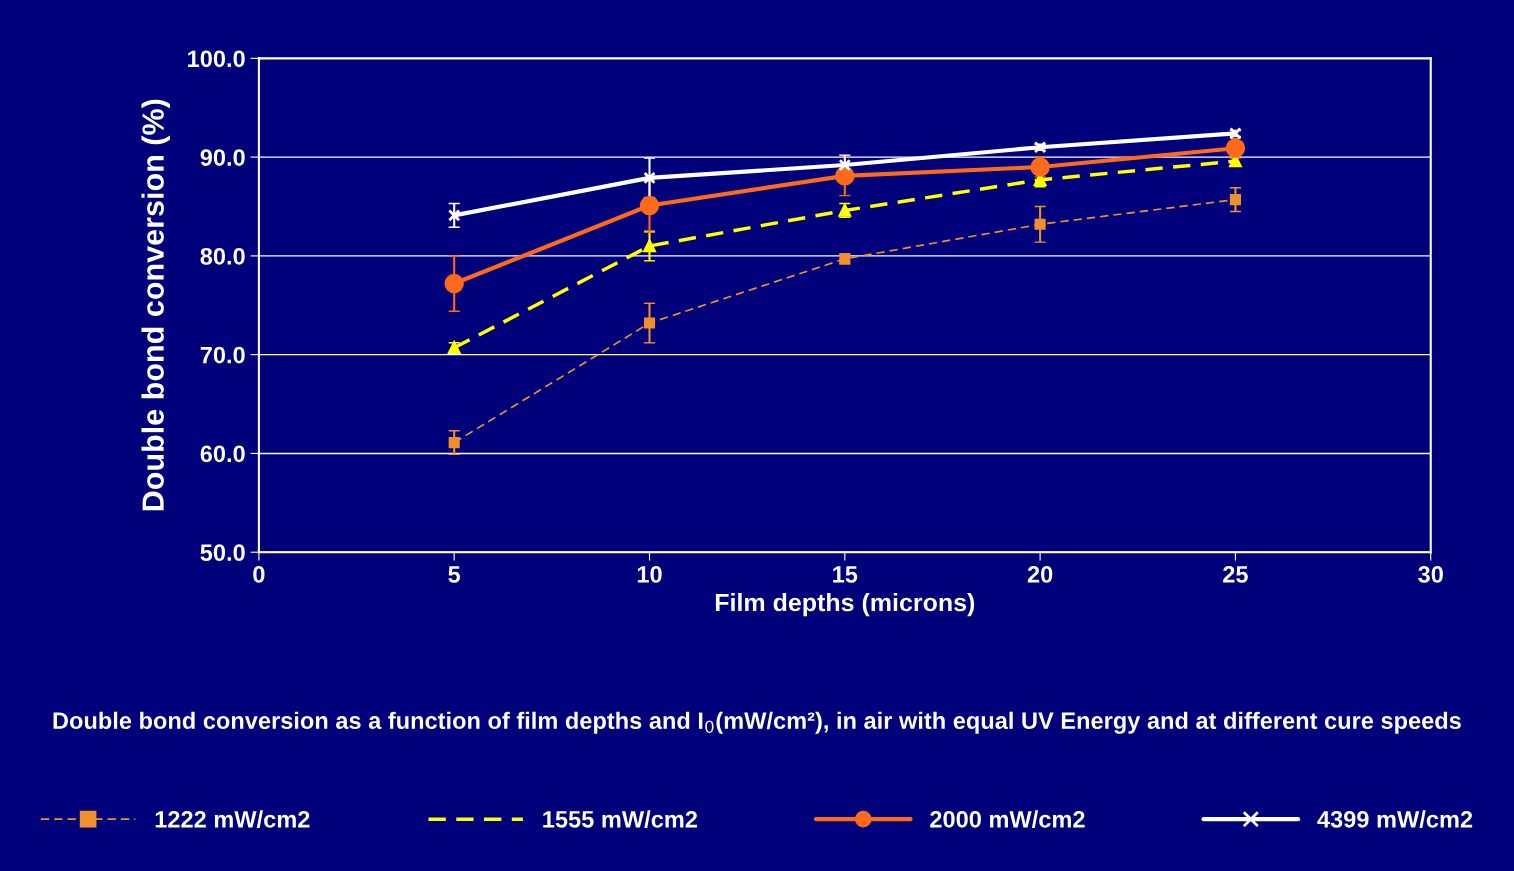 This screenshot has height=871, width=1514. What do you see at coordinates (845, 574) in the screenshot?
I see `x-tick-label: 15` at bounding box center [845, 574].